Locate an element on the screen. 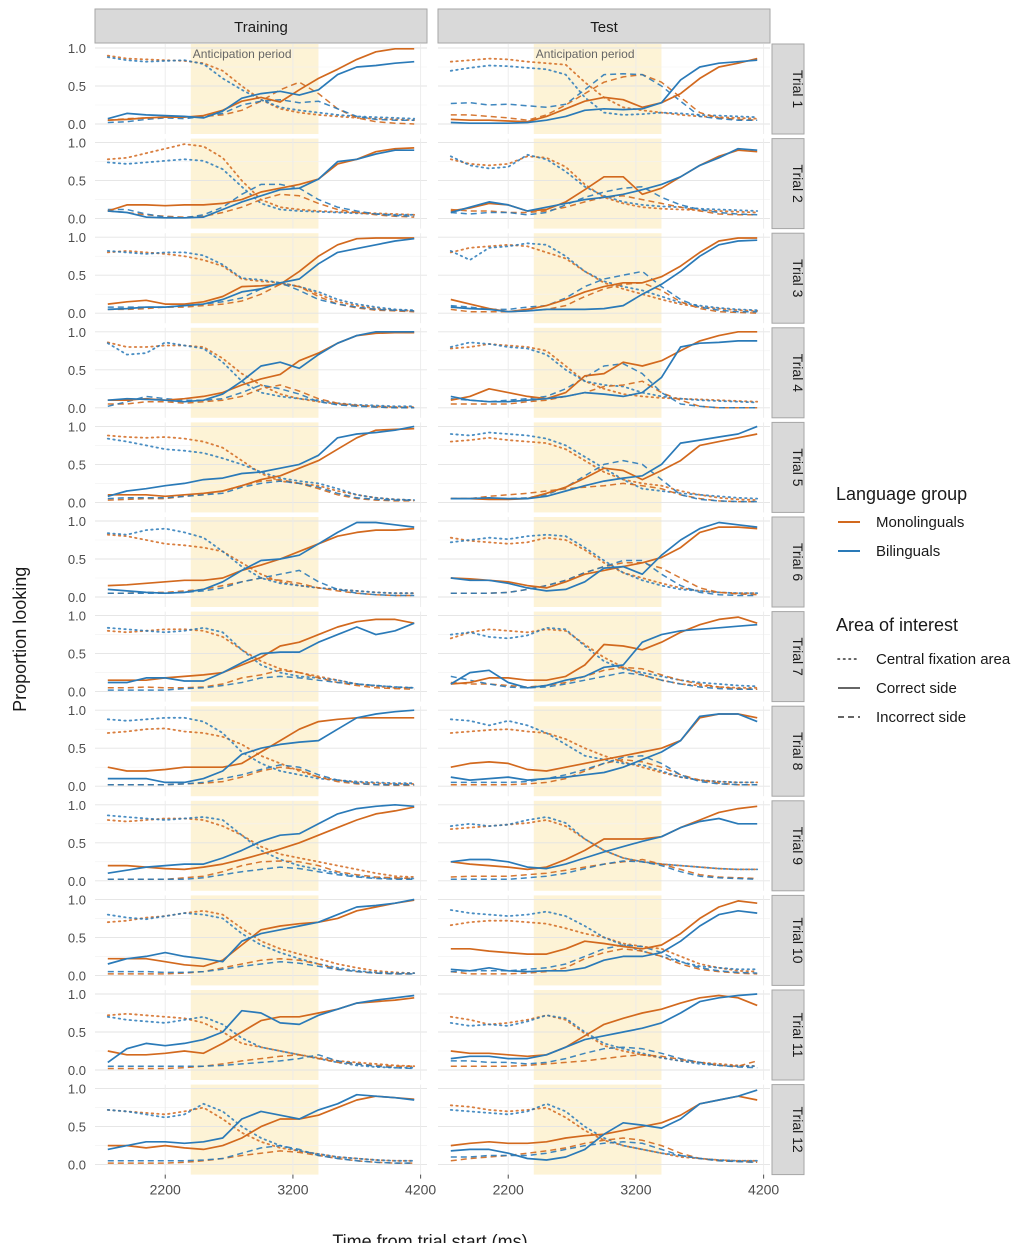 The width and height of the screenshot is (1034, 1243). column-strip-label: Test is located at coordinates (604, 27).